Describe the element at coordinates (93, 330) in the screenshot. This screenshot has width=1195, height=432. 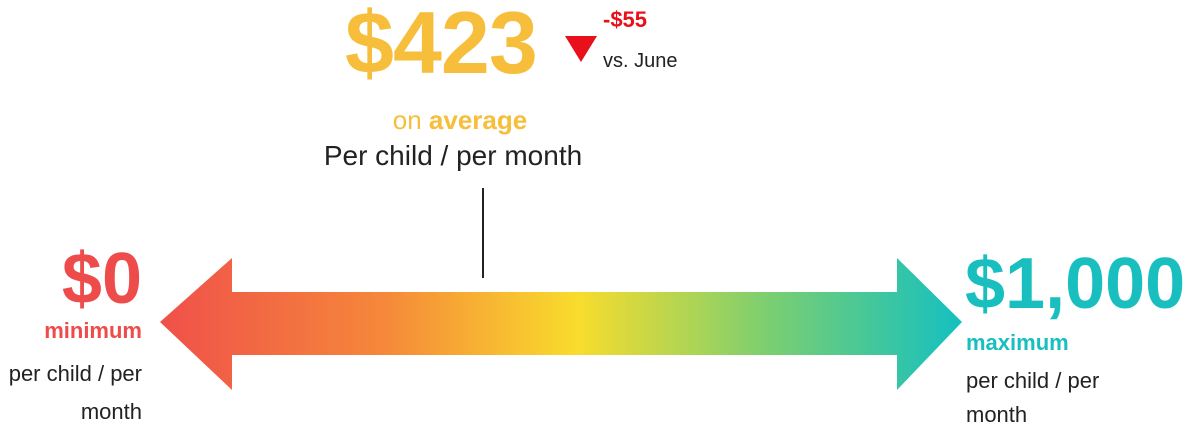
I see `minimum-label: minimum` at that location.